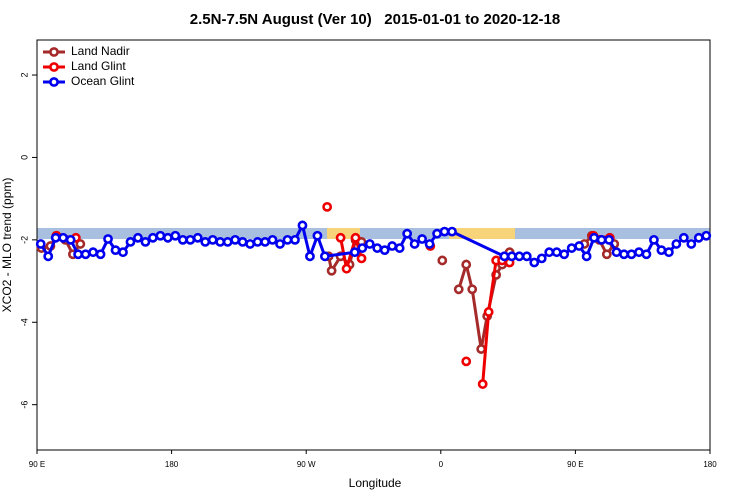 This screenshot has height=500, width=750. I want to click on x-tick-label: 0, so click(441, 464).